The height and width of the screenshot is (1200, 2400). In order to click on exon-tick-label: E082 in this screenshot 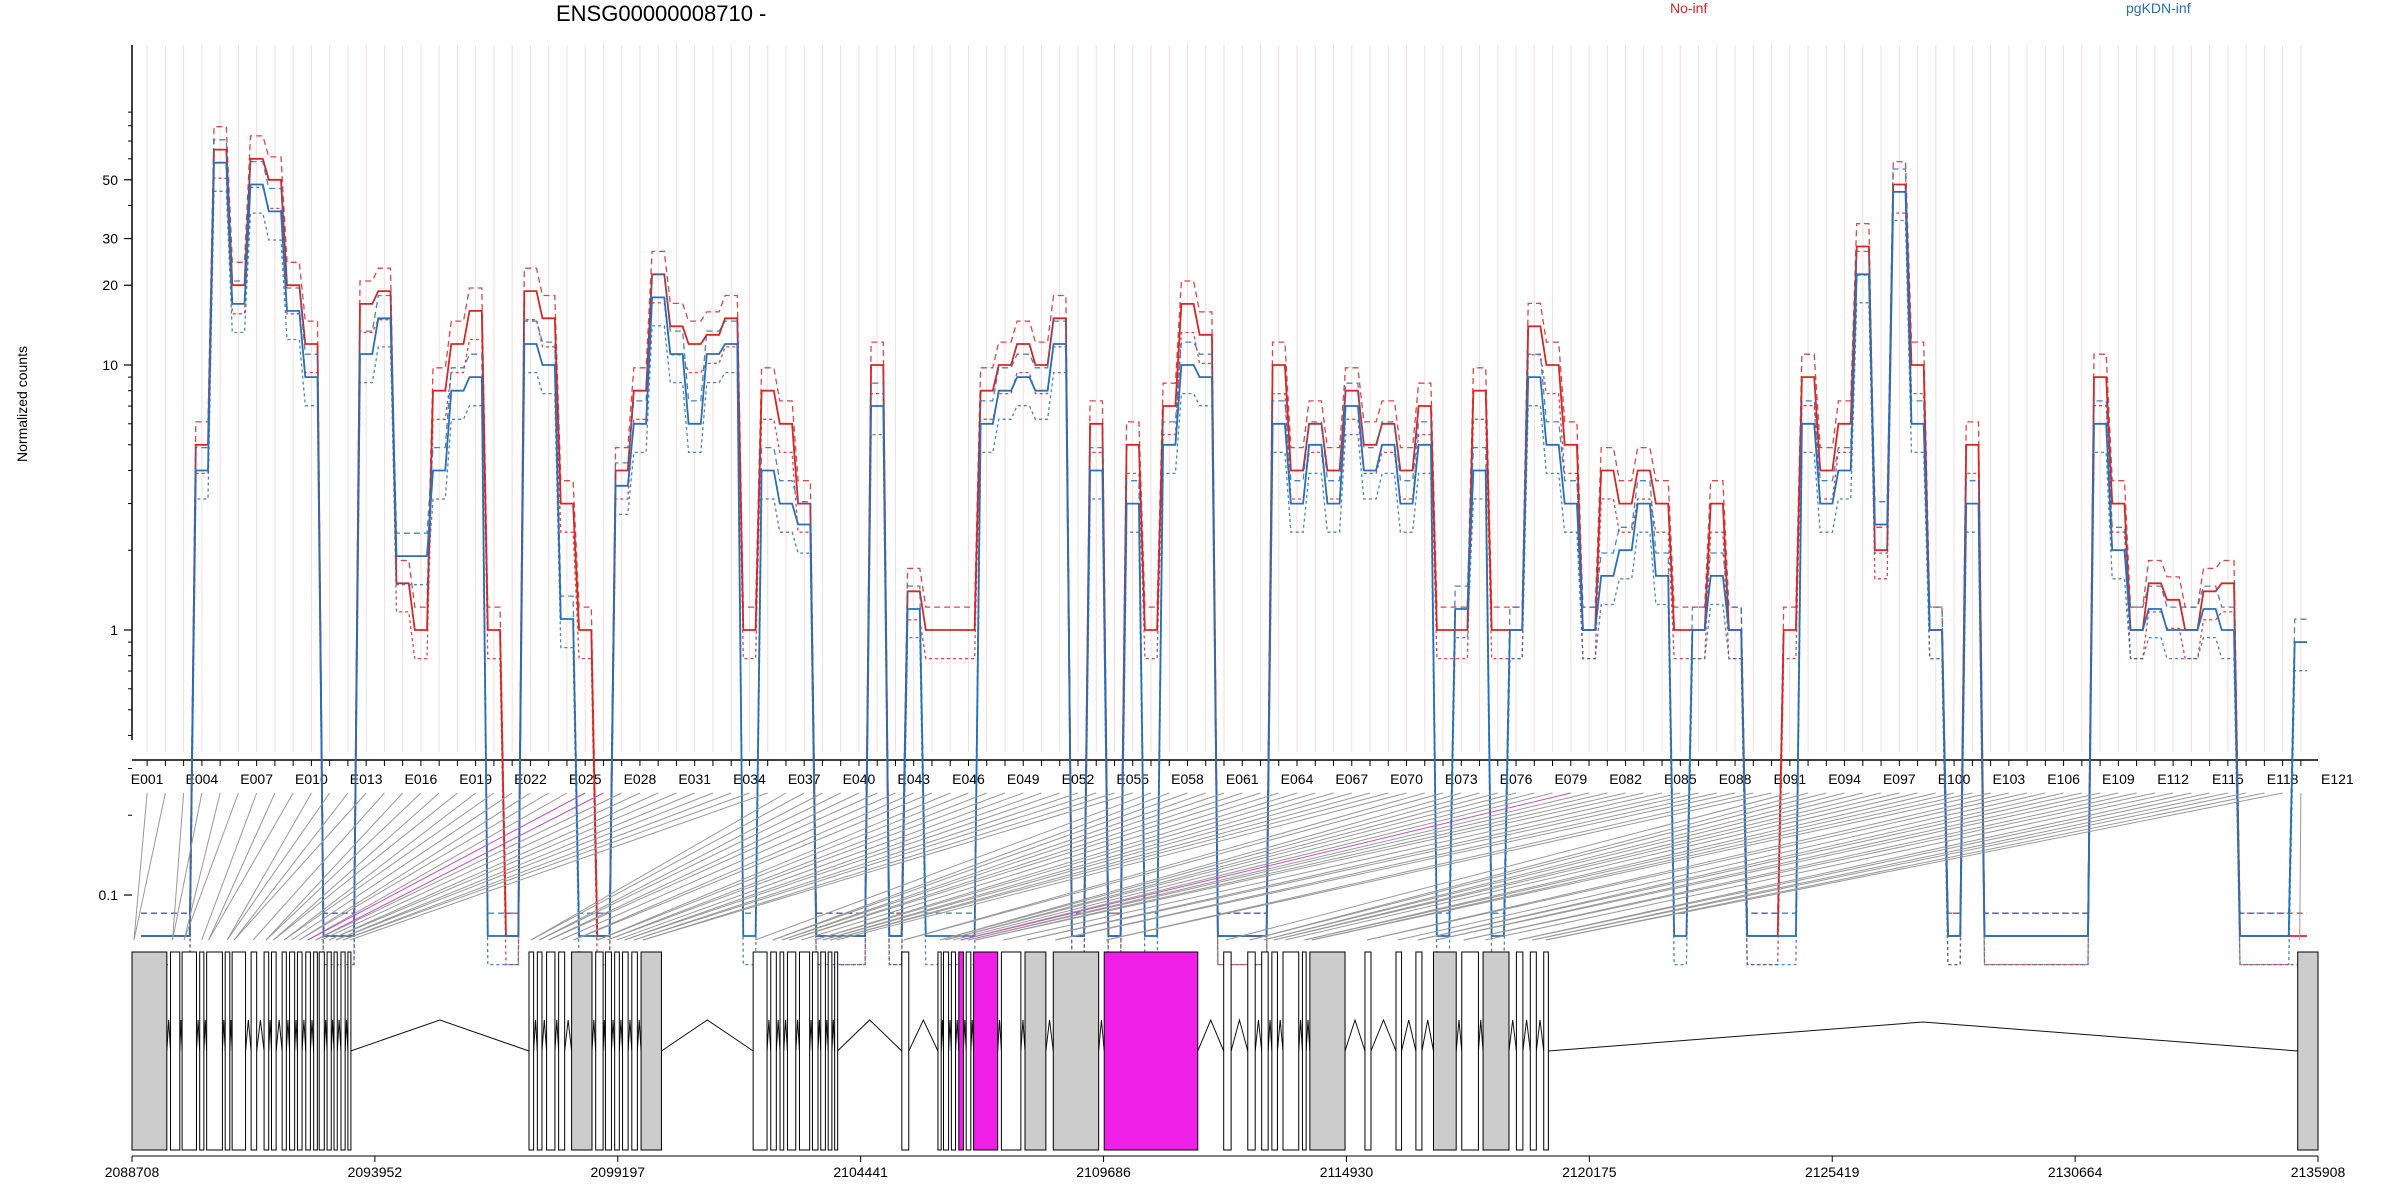, I will do `click(1625, 779)`.